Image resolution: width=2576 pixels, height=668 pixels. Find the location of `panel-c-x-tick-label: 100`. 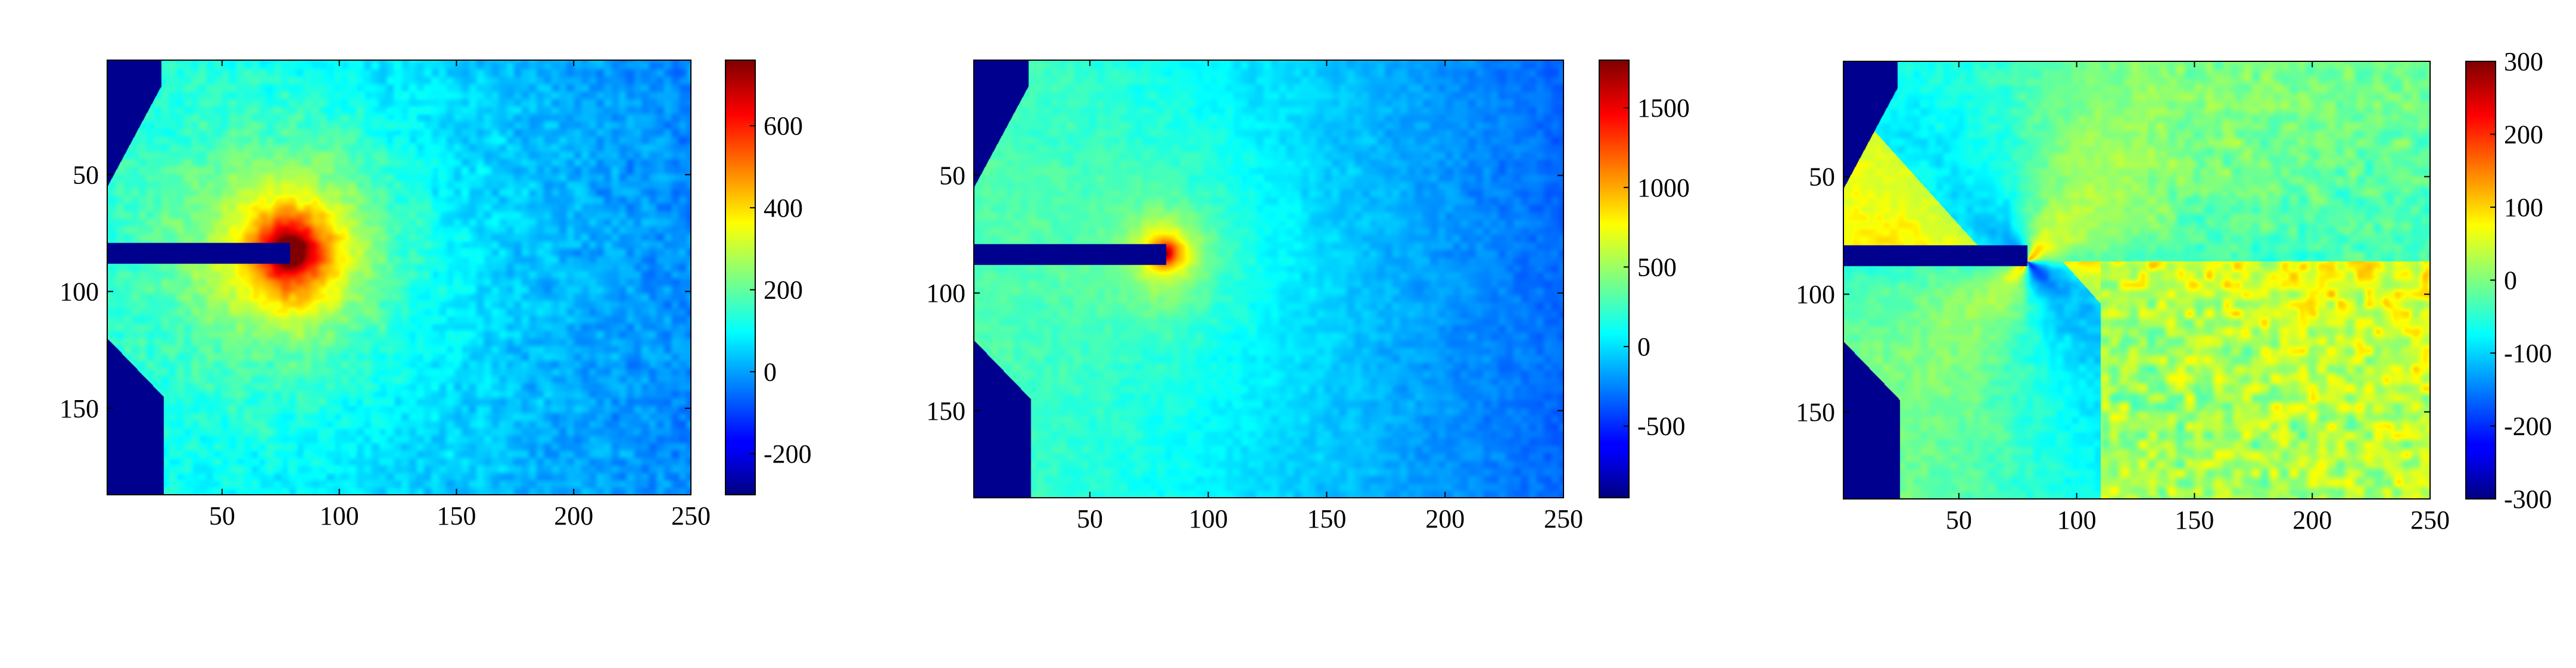

panel-c-x-tick-label: 100 is located at coordinates (2077, 520).